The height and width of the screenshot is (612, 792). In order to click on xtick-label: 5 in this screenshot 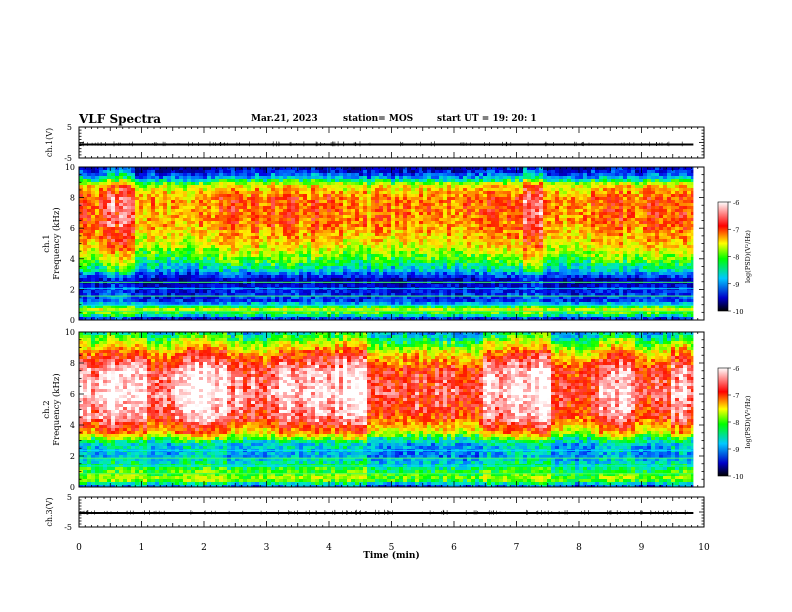, I will do `click(392, 548)`.